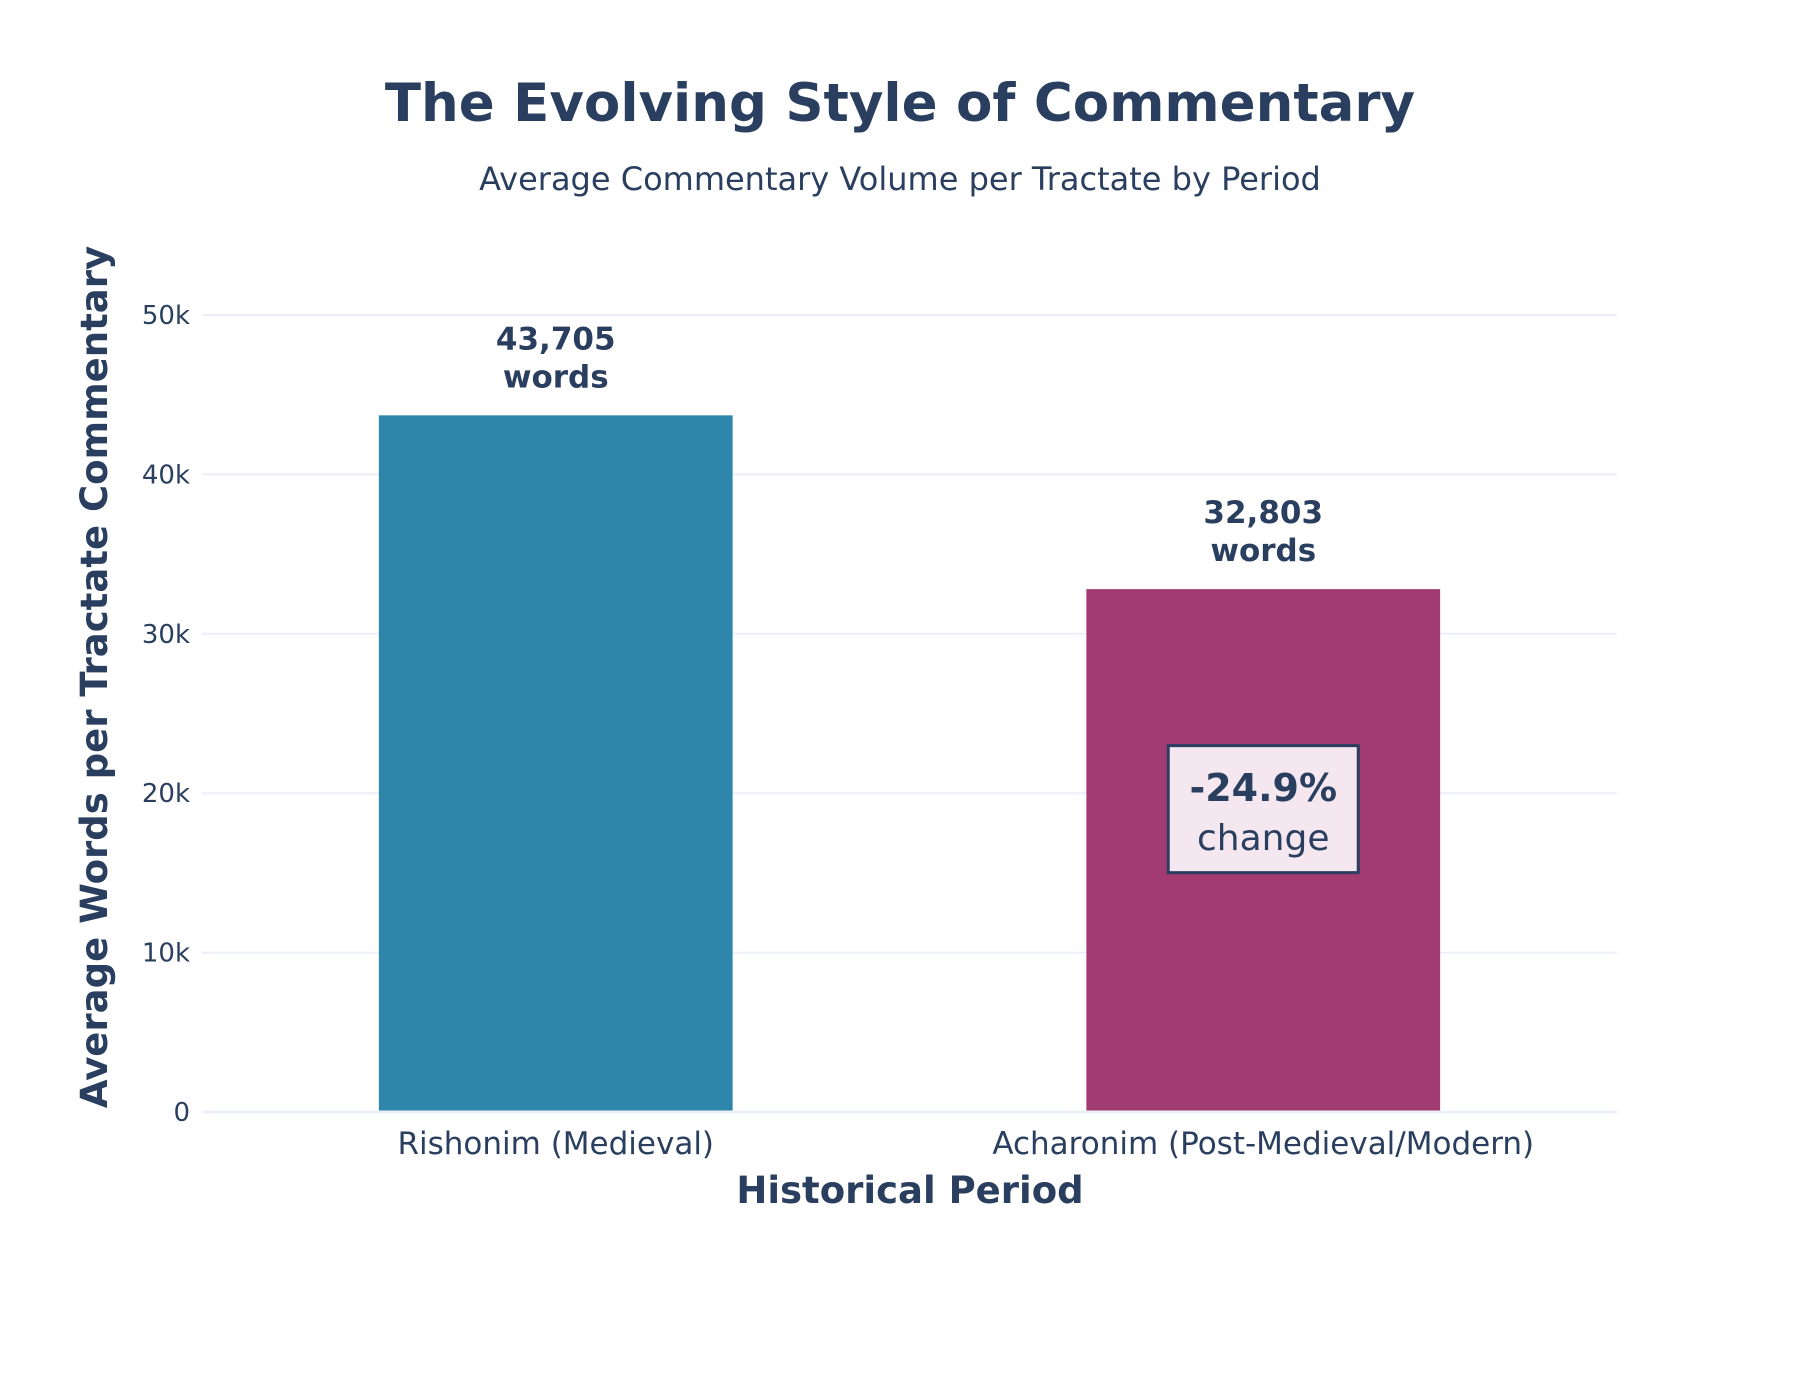 The image size is (1800, 1400). What do you see at coordinates (556, 339) in the screenshot?
I see `data-label: 43,705` at bounding box center [556, 339].